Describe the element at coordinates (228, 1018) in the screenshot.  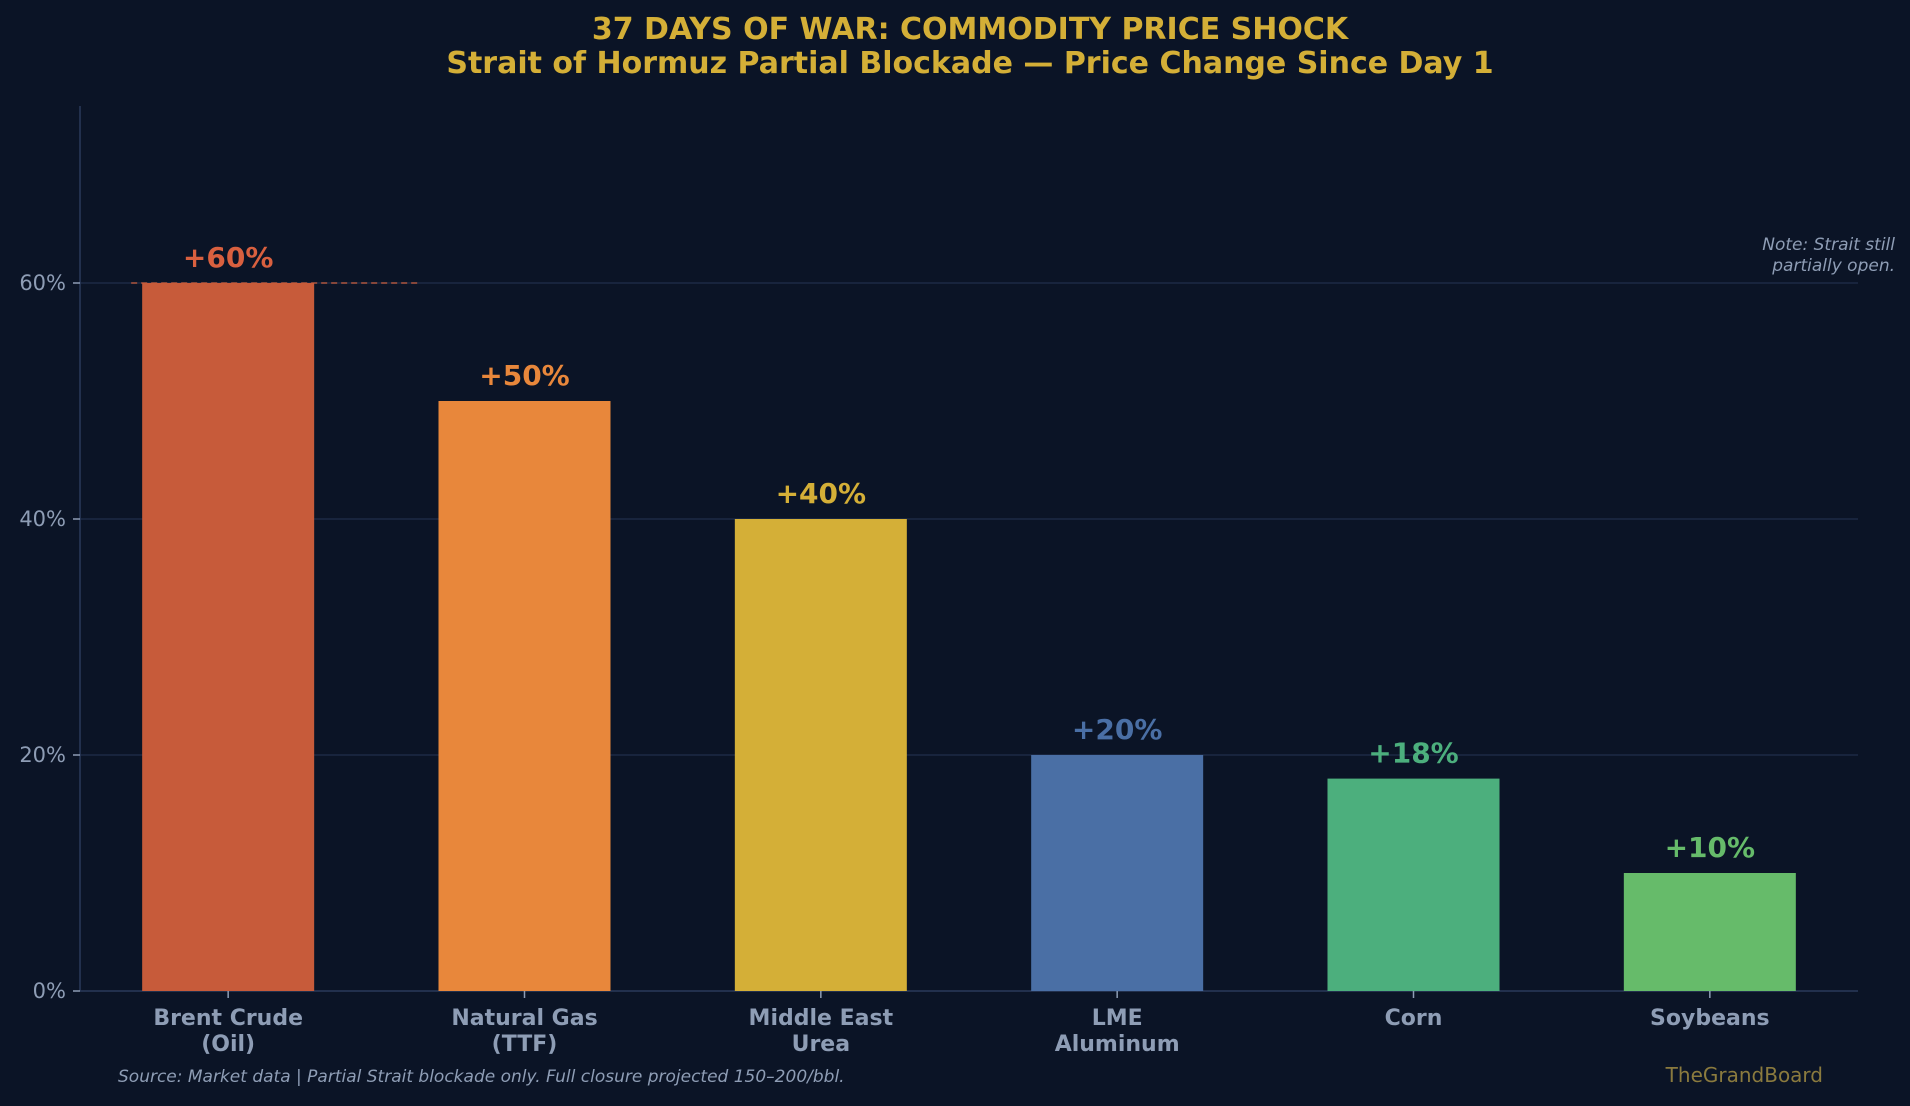
I see `x-tick-label-0-line-0: Brent Crude` at that location.